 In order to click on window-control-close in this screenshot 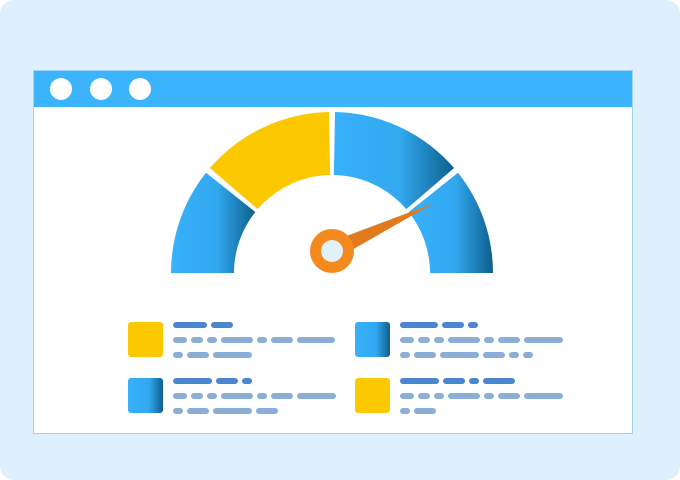, I will do `click(61, 89)`.